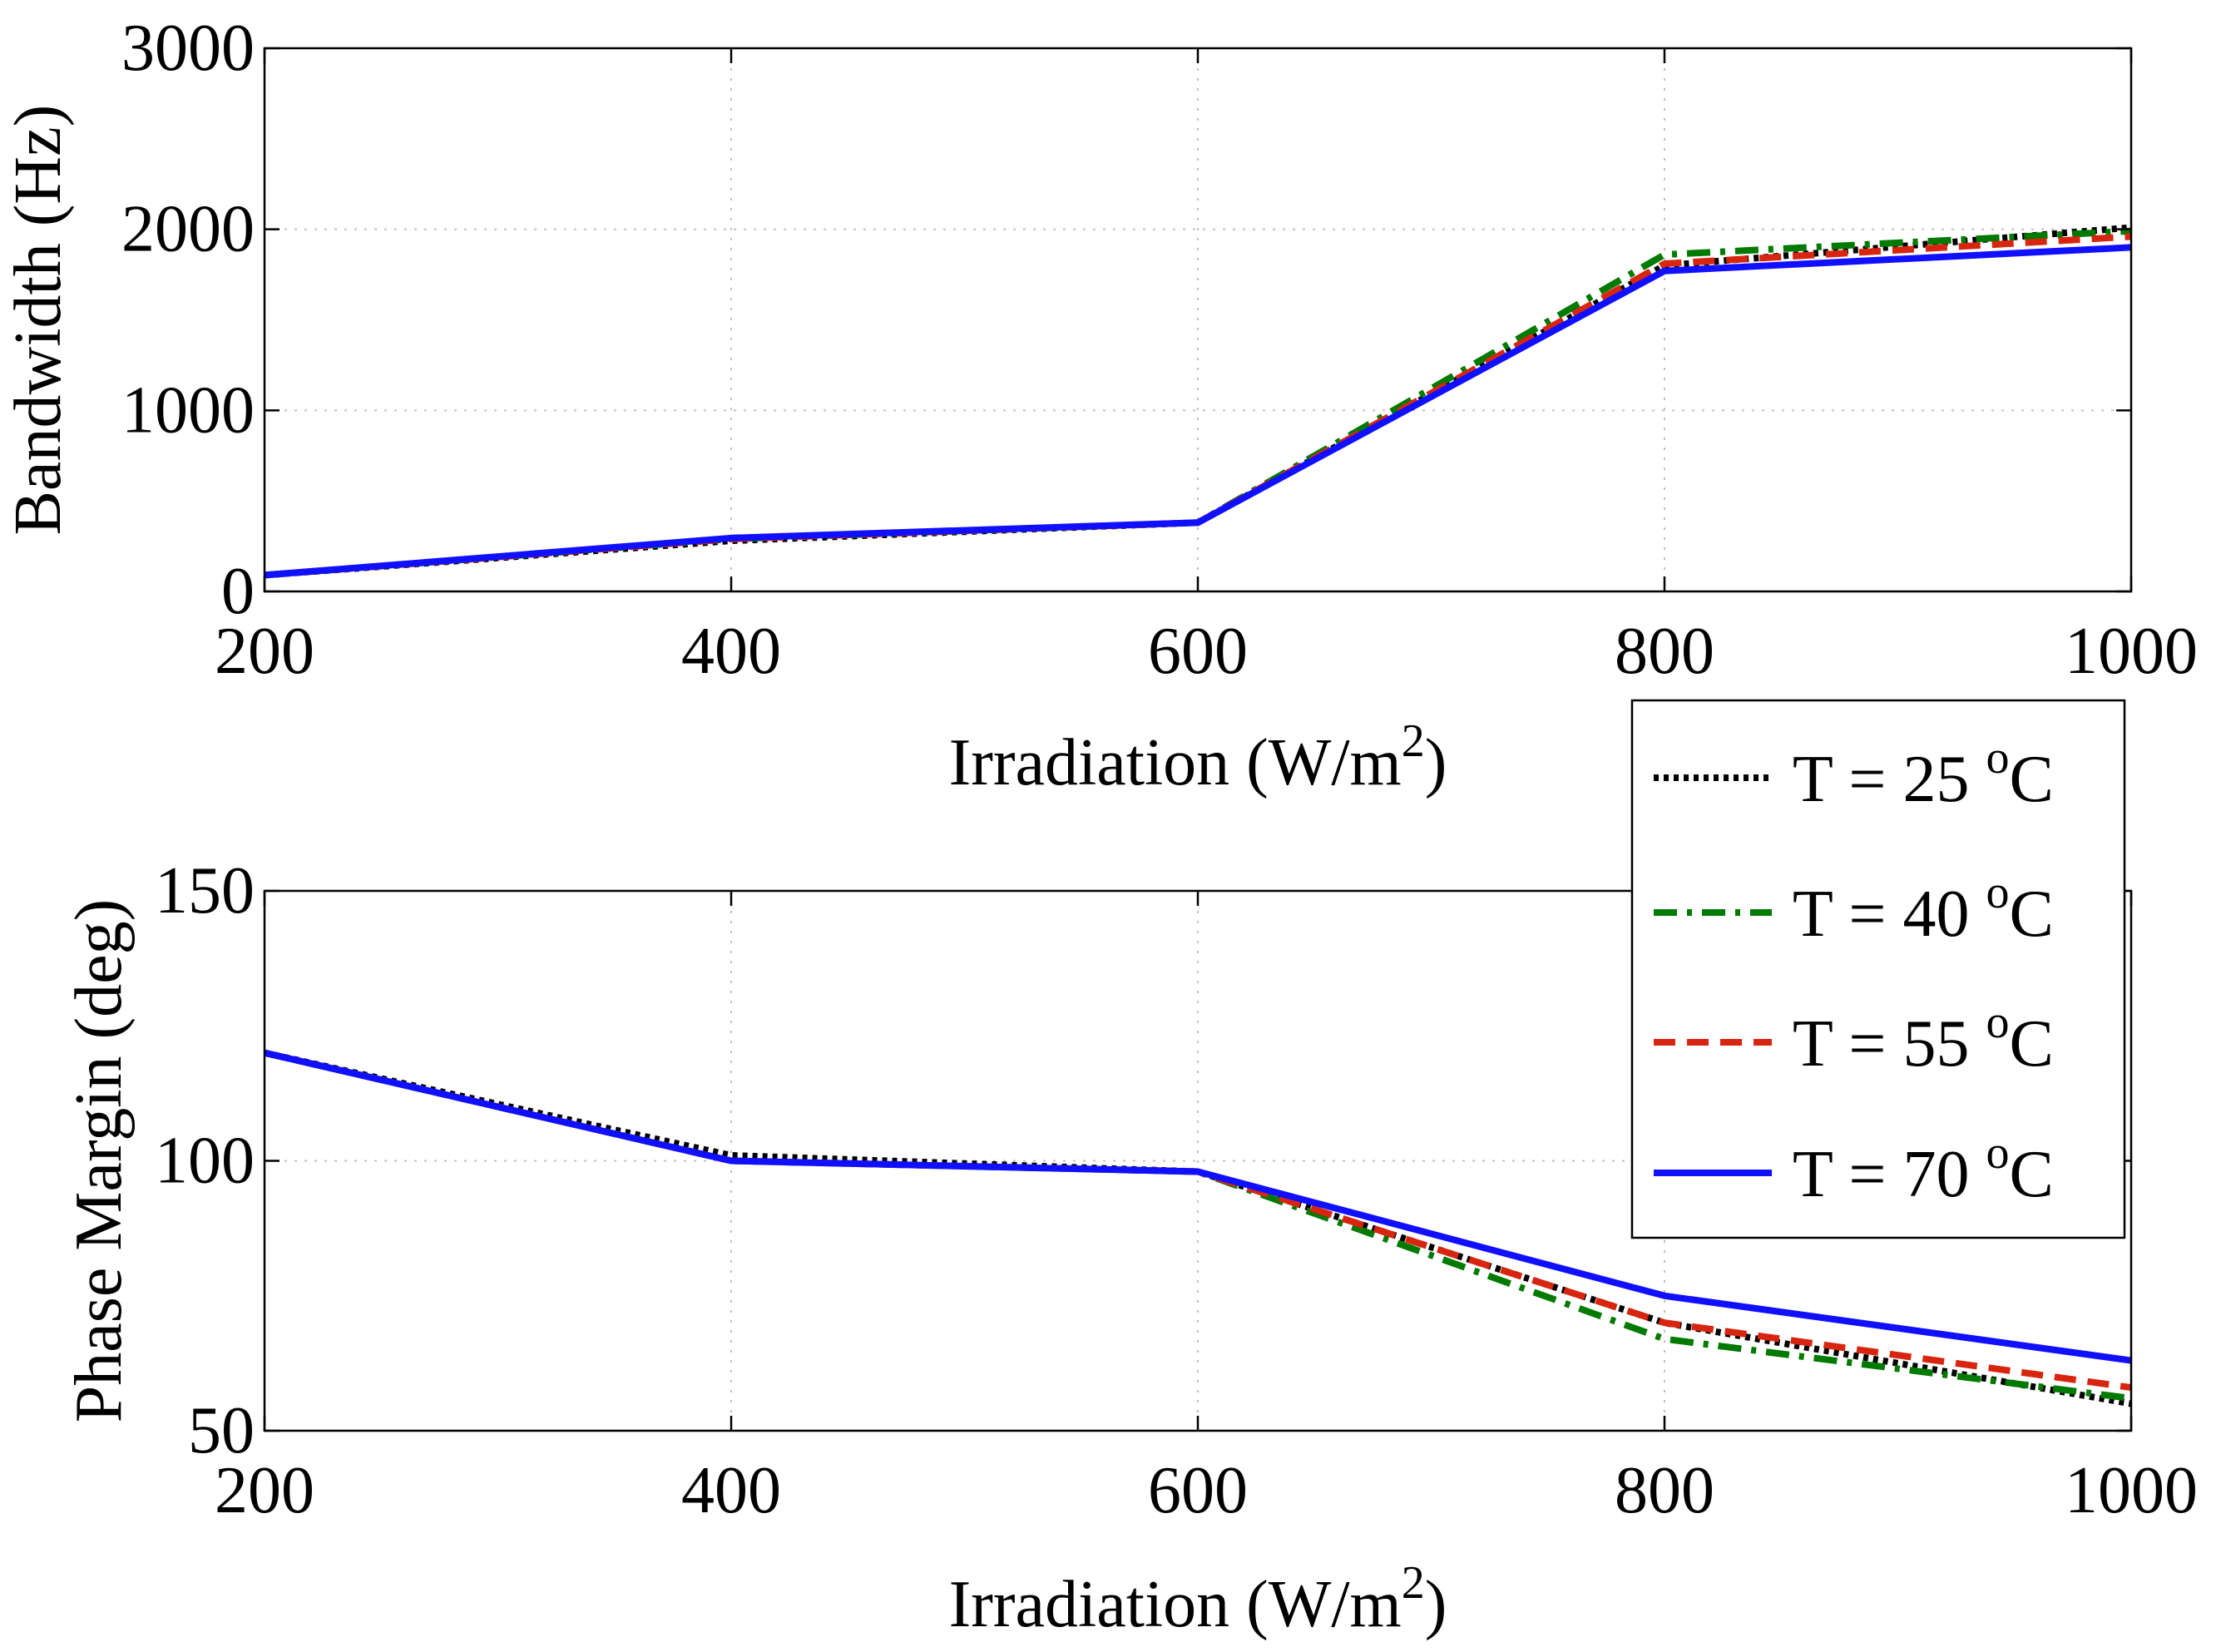  What do you see at coordinates (188, 410) in the screenshot?
I see `y-tick-label: 1000` at bounding box center [188, 410].